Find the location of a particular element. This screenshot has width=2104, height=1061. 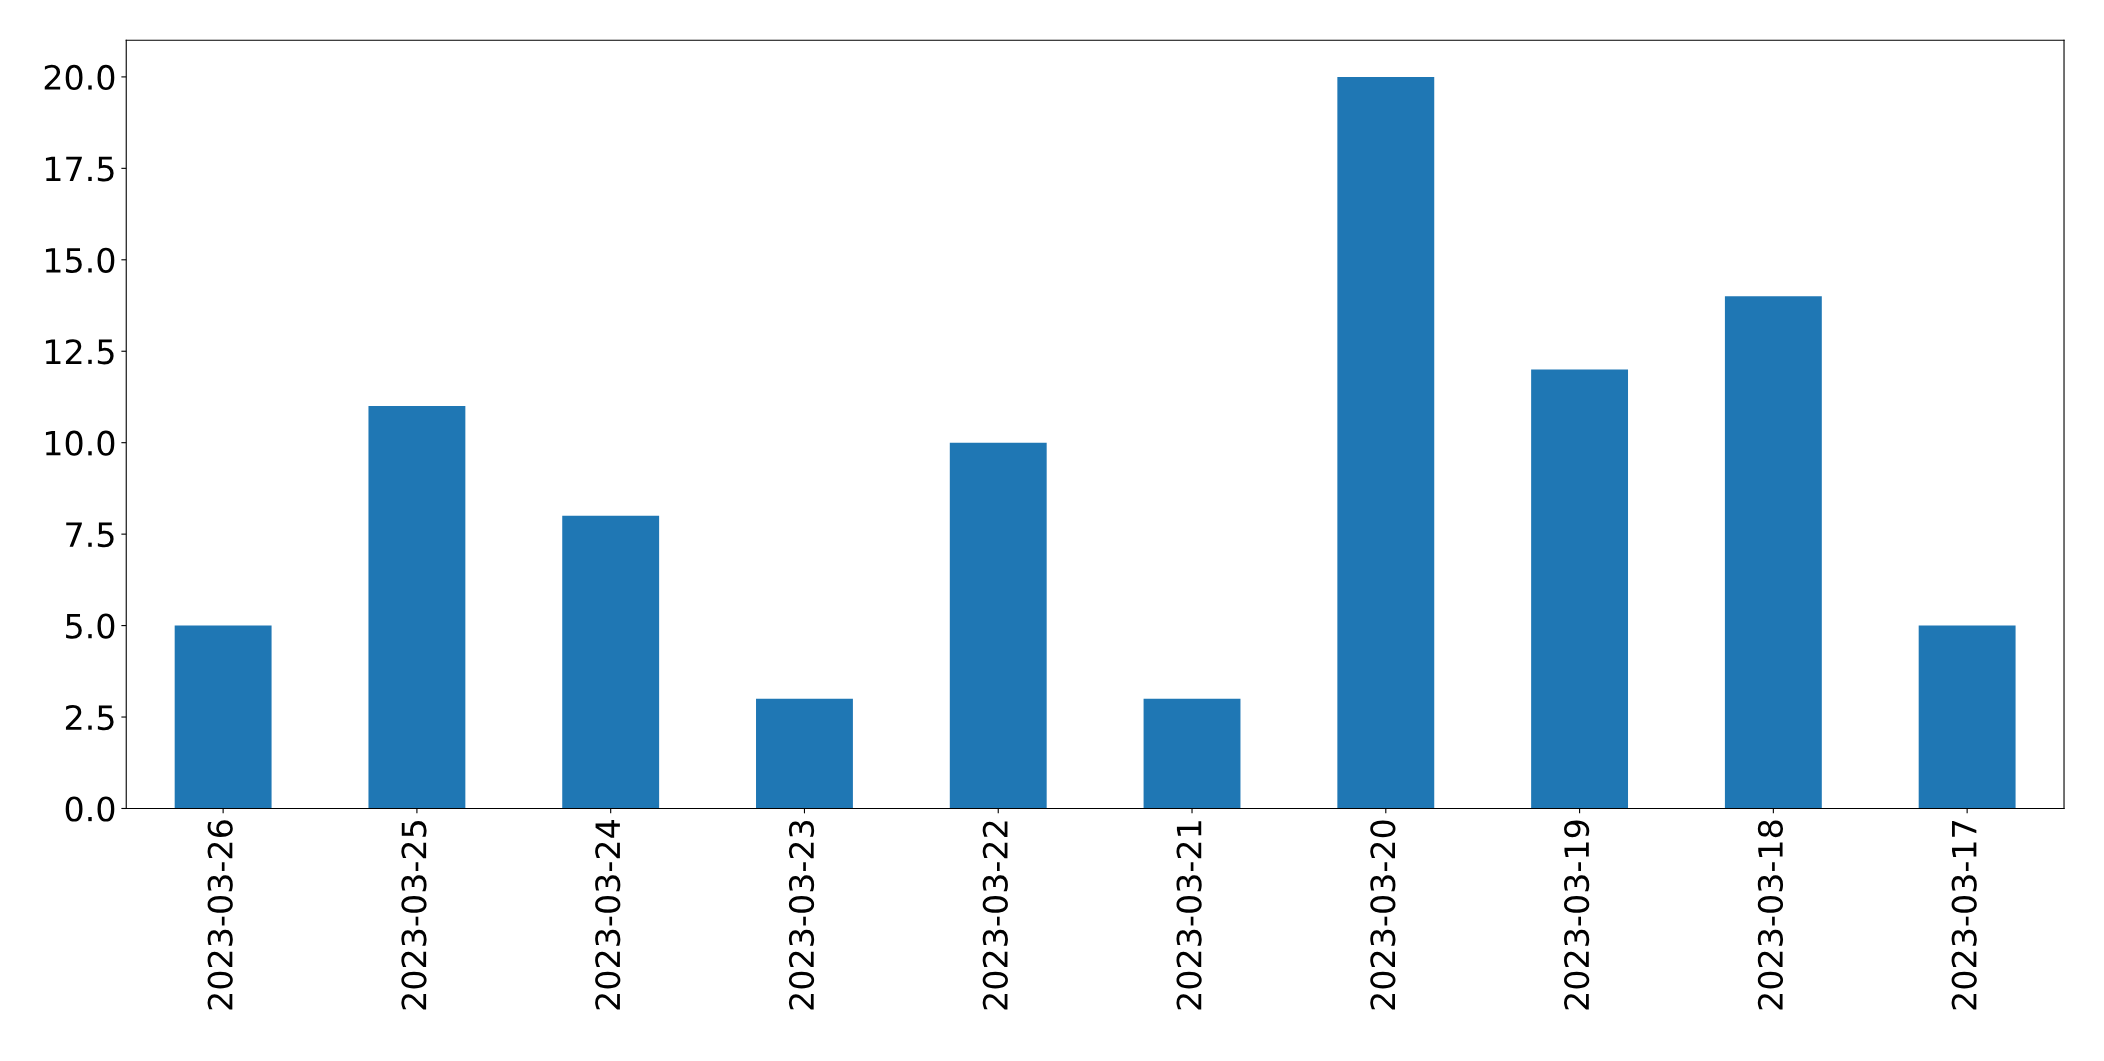

y-tick-label: 17.5 is located at coordinates (79, 169).